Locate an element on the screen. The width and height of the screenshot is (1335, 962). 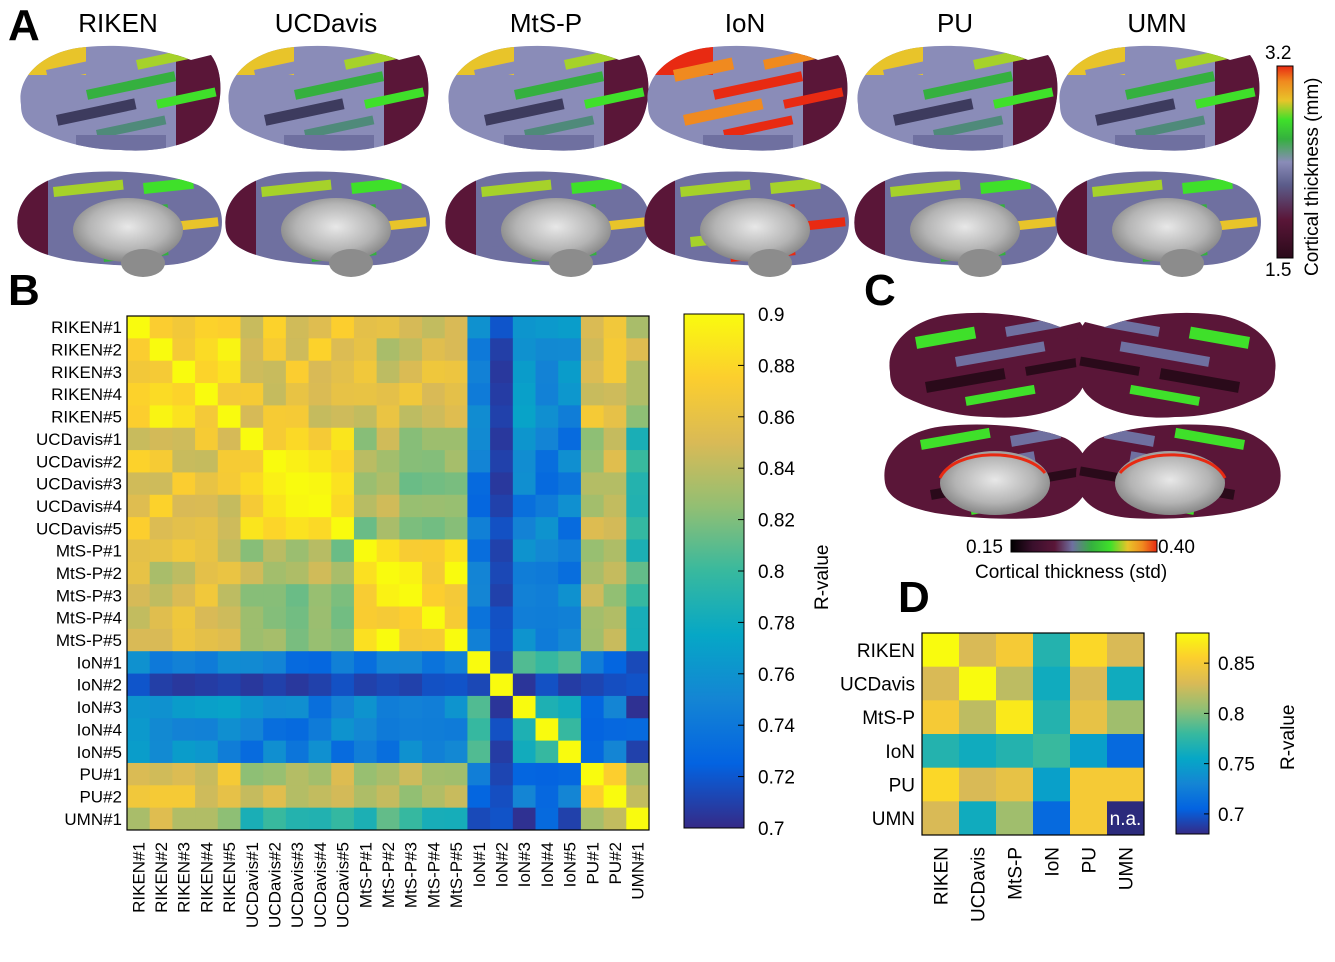
site-title: RIKEN is located at coordinates (117, 23).